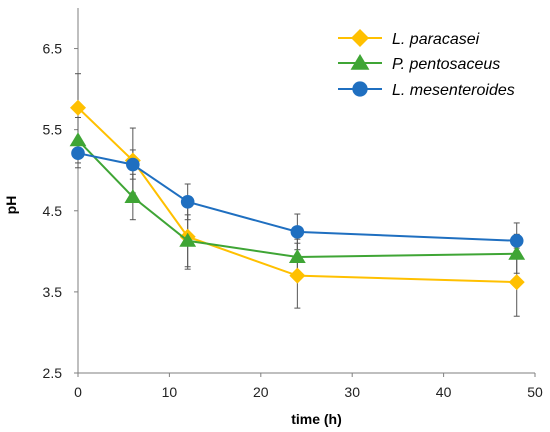  Describe the element at coordinates (535, 392) in the screenshot. I see `x-tick-label: 50` at that location.